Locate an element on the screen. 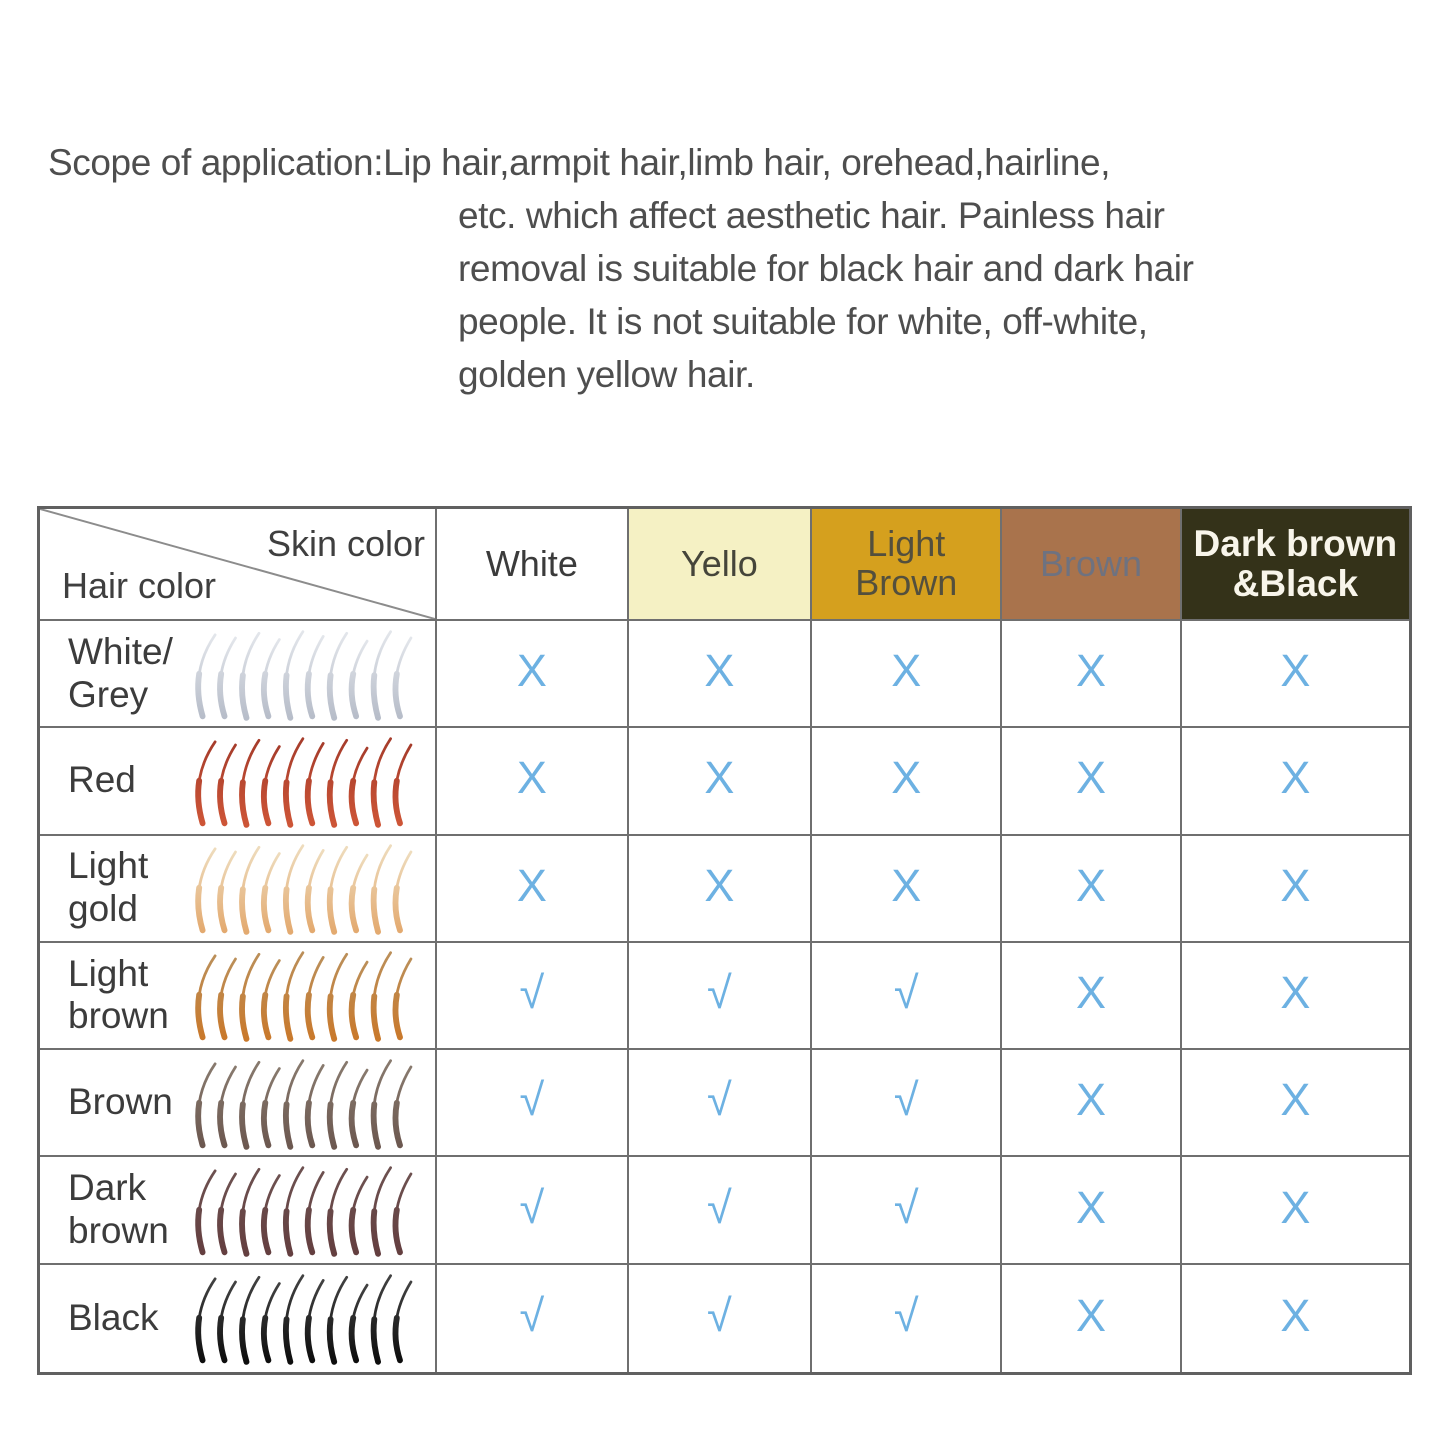 The height and width of the screenshot is (1445, 1445). hair-row-brown: Brown is located at coordinates (238, 1104).